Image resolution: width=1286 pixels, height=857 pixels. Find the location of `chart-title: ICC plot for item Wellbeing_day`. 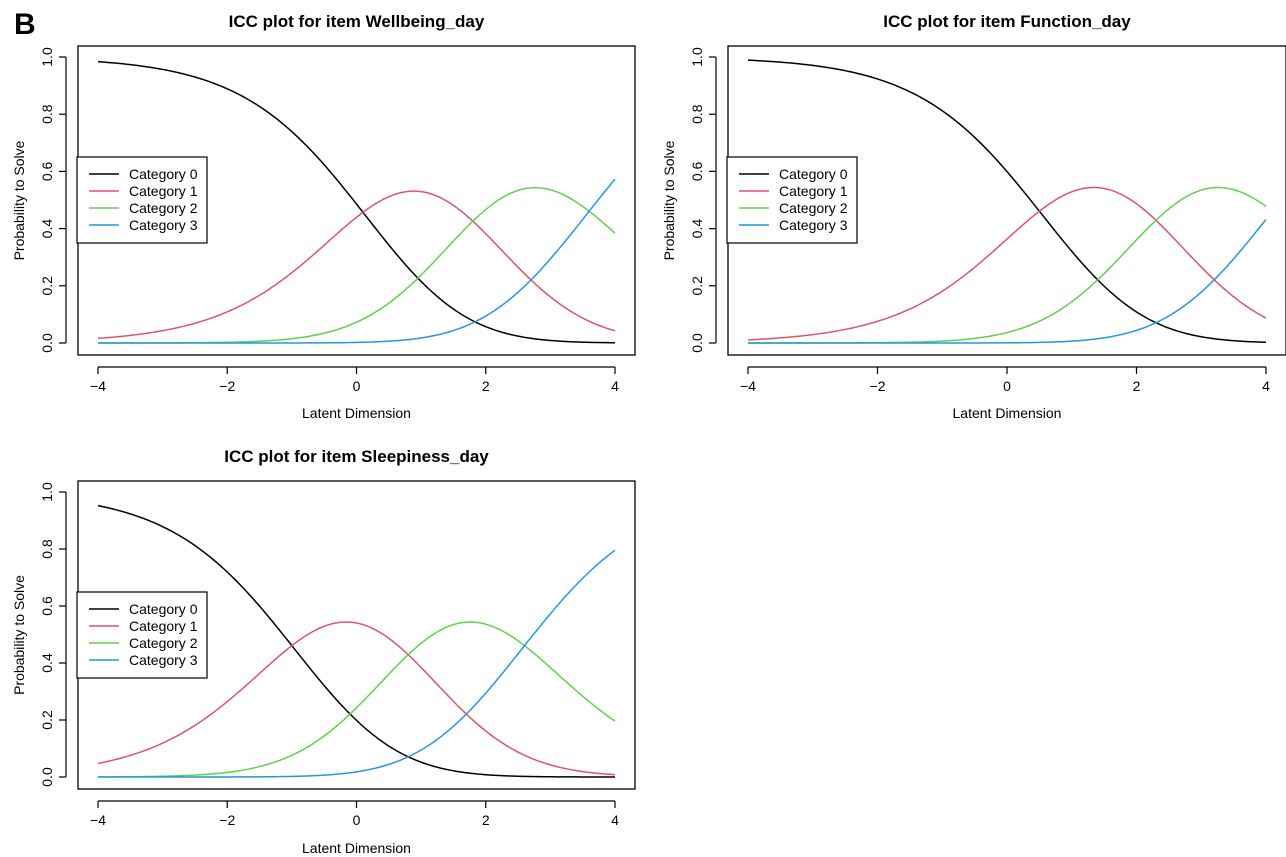

chart-title: ICC plot for item Wellbeing_day is located at coordinates (357, 21).